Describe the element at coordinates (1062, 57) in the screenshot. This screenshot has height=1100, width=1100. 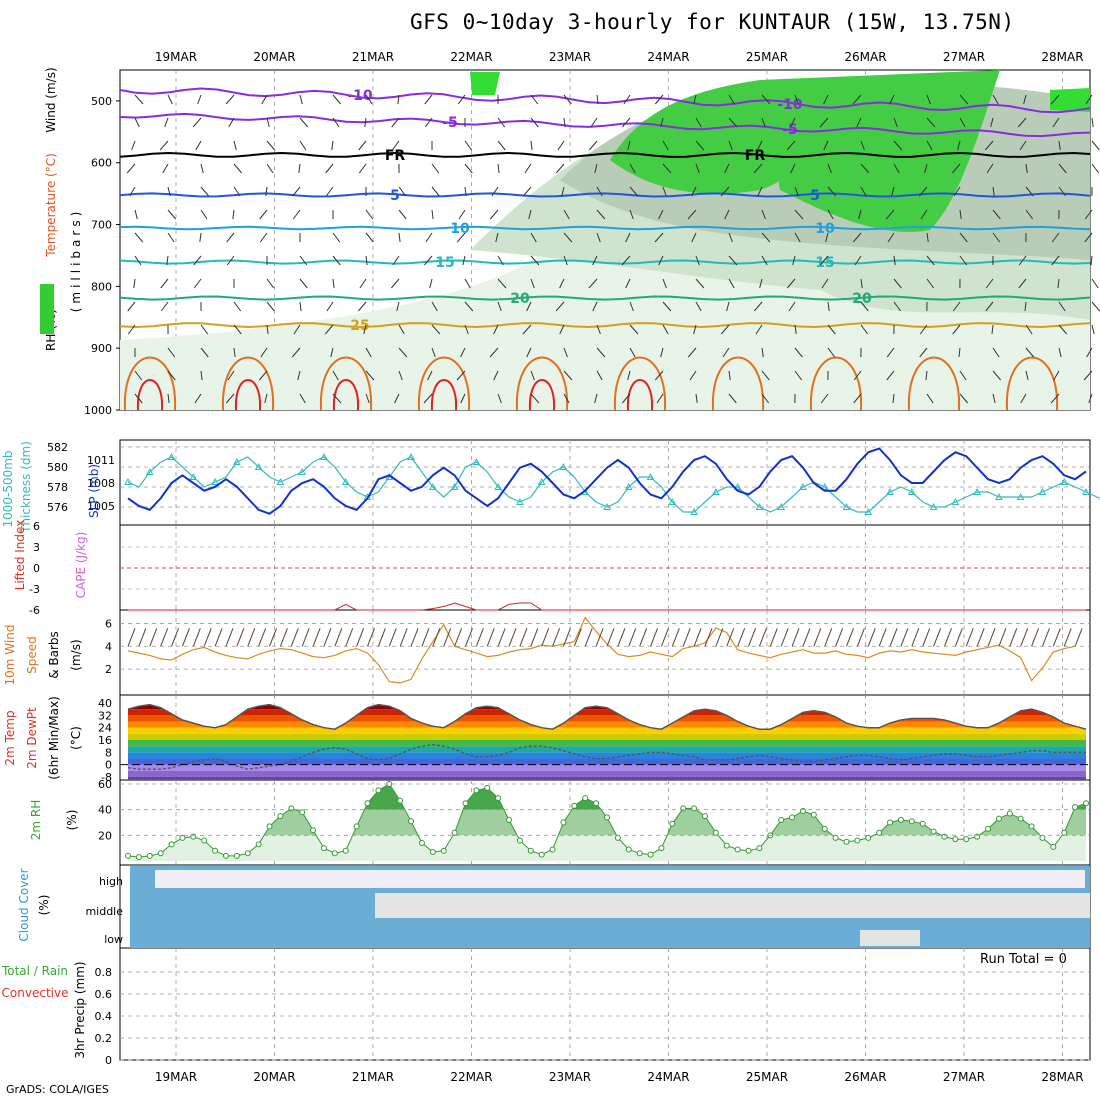
I see `date-label-top: 28MAR` at that location.